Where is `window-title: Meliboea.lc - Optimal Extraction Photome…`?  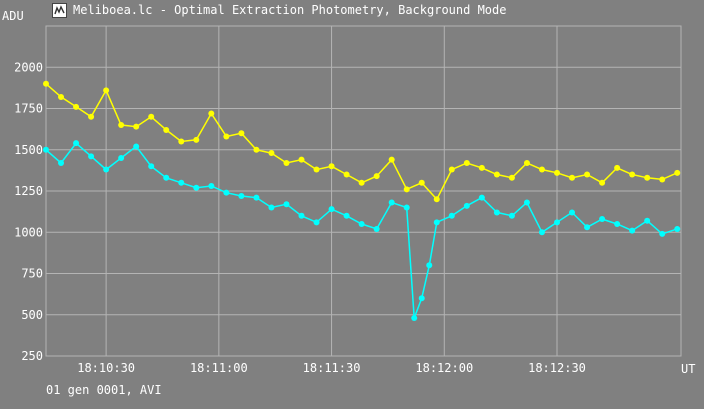 window-title: Meliboea.lc - Optimal Extraction Photome… is located at coordinates (290, 10).